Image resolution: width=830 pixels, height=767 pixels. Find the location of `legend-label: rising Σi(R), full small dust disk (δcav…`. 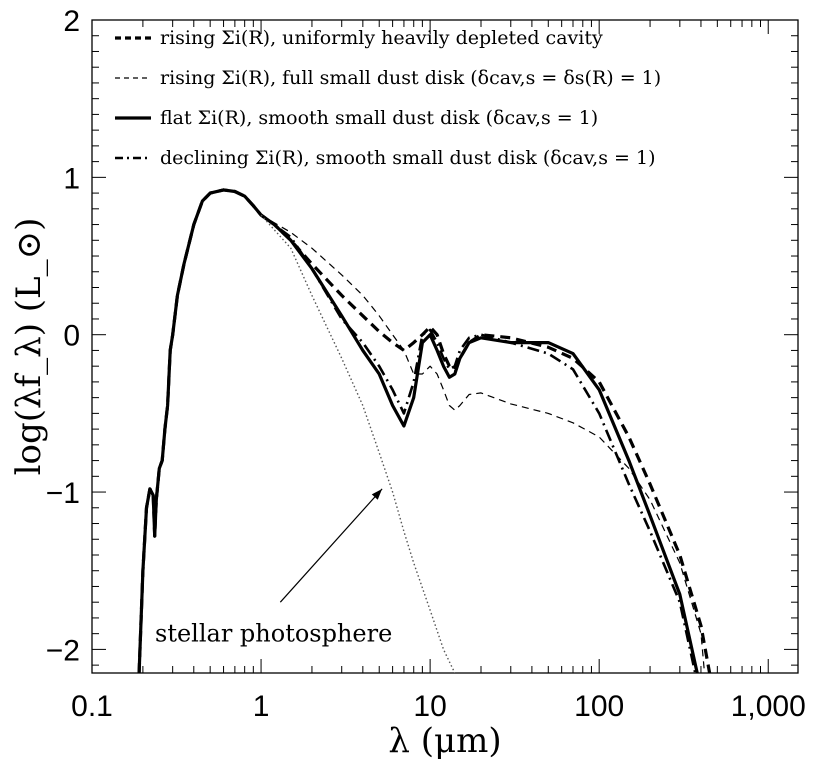

legend-label: rising Σi(R), full small dust disk (δcav… is located at coordinates (410, 78).